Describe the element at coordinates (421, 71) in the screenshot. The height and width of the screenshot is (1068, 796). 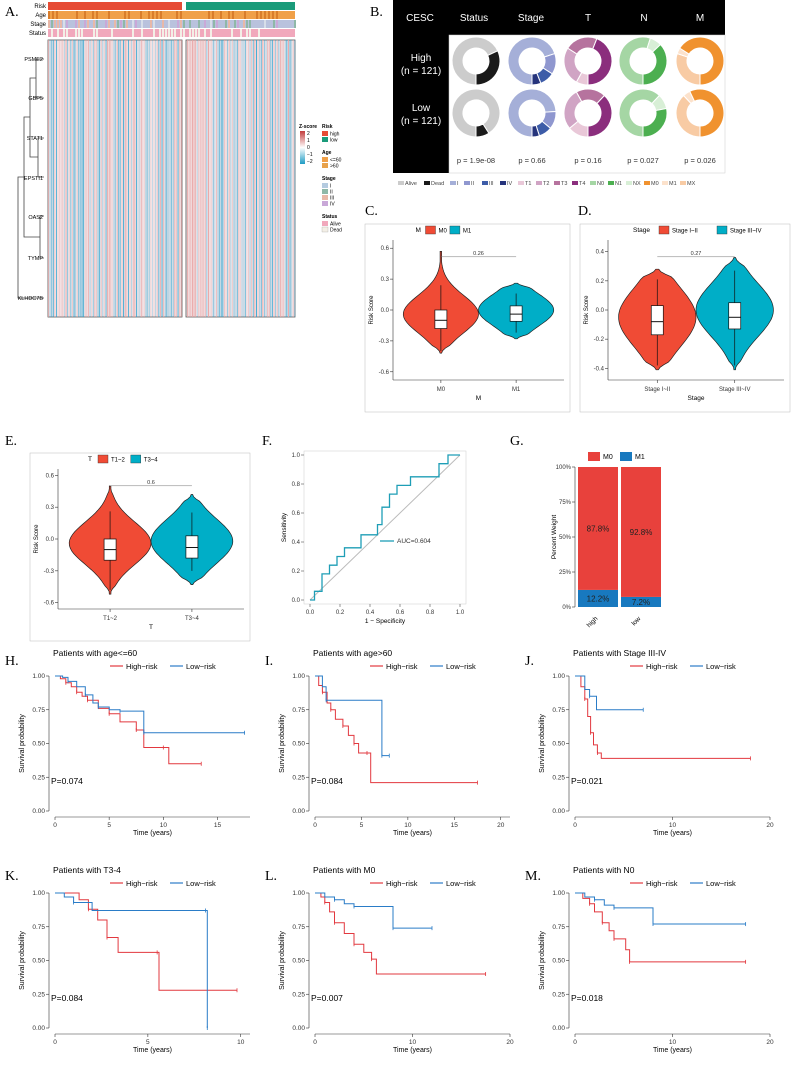
I see `donut-row-header-n: (n = 121)` at that location.